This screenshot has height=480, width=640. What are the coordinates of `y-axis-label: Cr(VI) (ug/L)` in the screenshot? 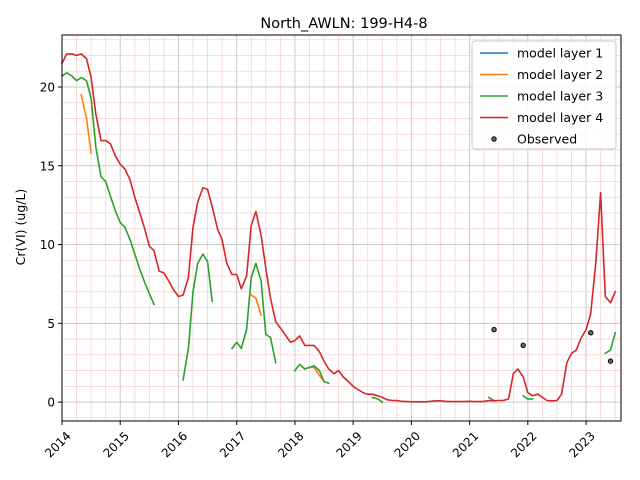 It's located at (20, 227).